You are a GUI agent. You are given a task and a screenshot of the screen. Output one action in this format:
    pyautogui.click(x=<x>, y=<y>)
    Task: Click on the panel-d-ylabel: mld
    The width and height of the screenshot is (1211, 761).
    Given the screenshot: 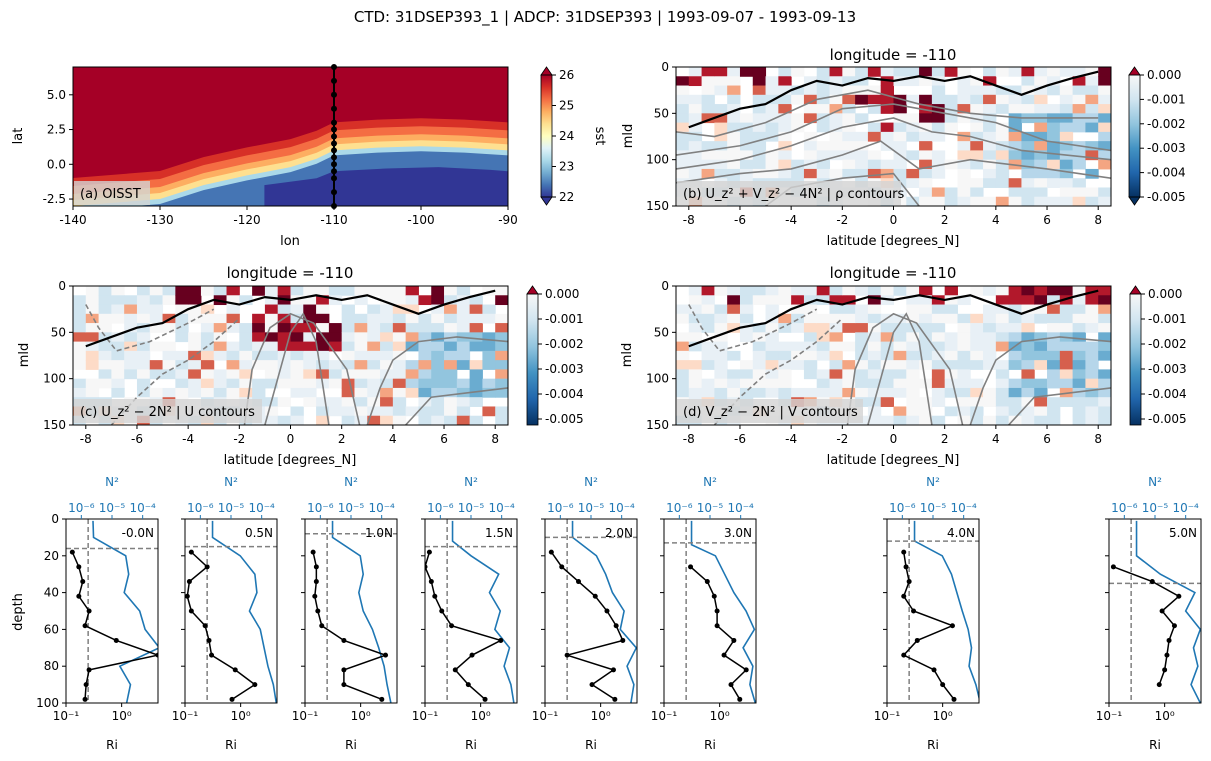 What is the action you would take?
    pyautogui.click(x=627, y=355)
    